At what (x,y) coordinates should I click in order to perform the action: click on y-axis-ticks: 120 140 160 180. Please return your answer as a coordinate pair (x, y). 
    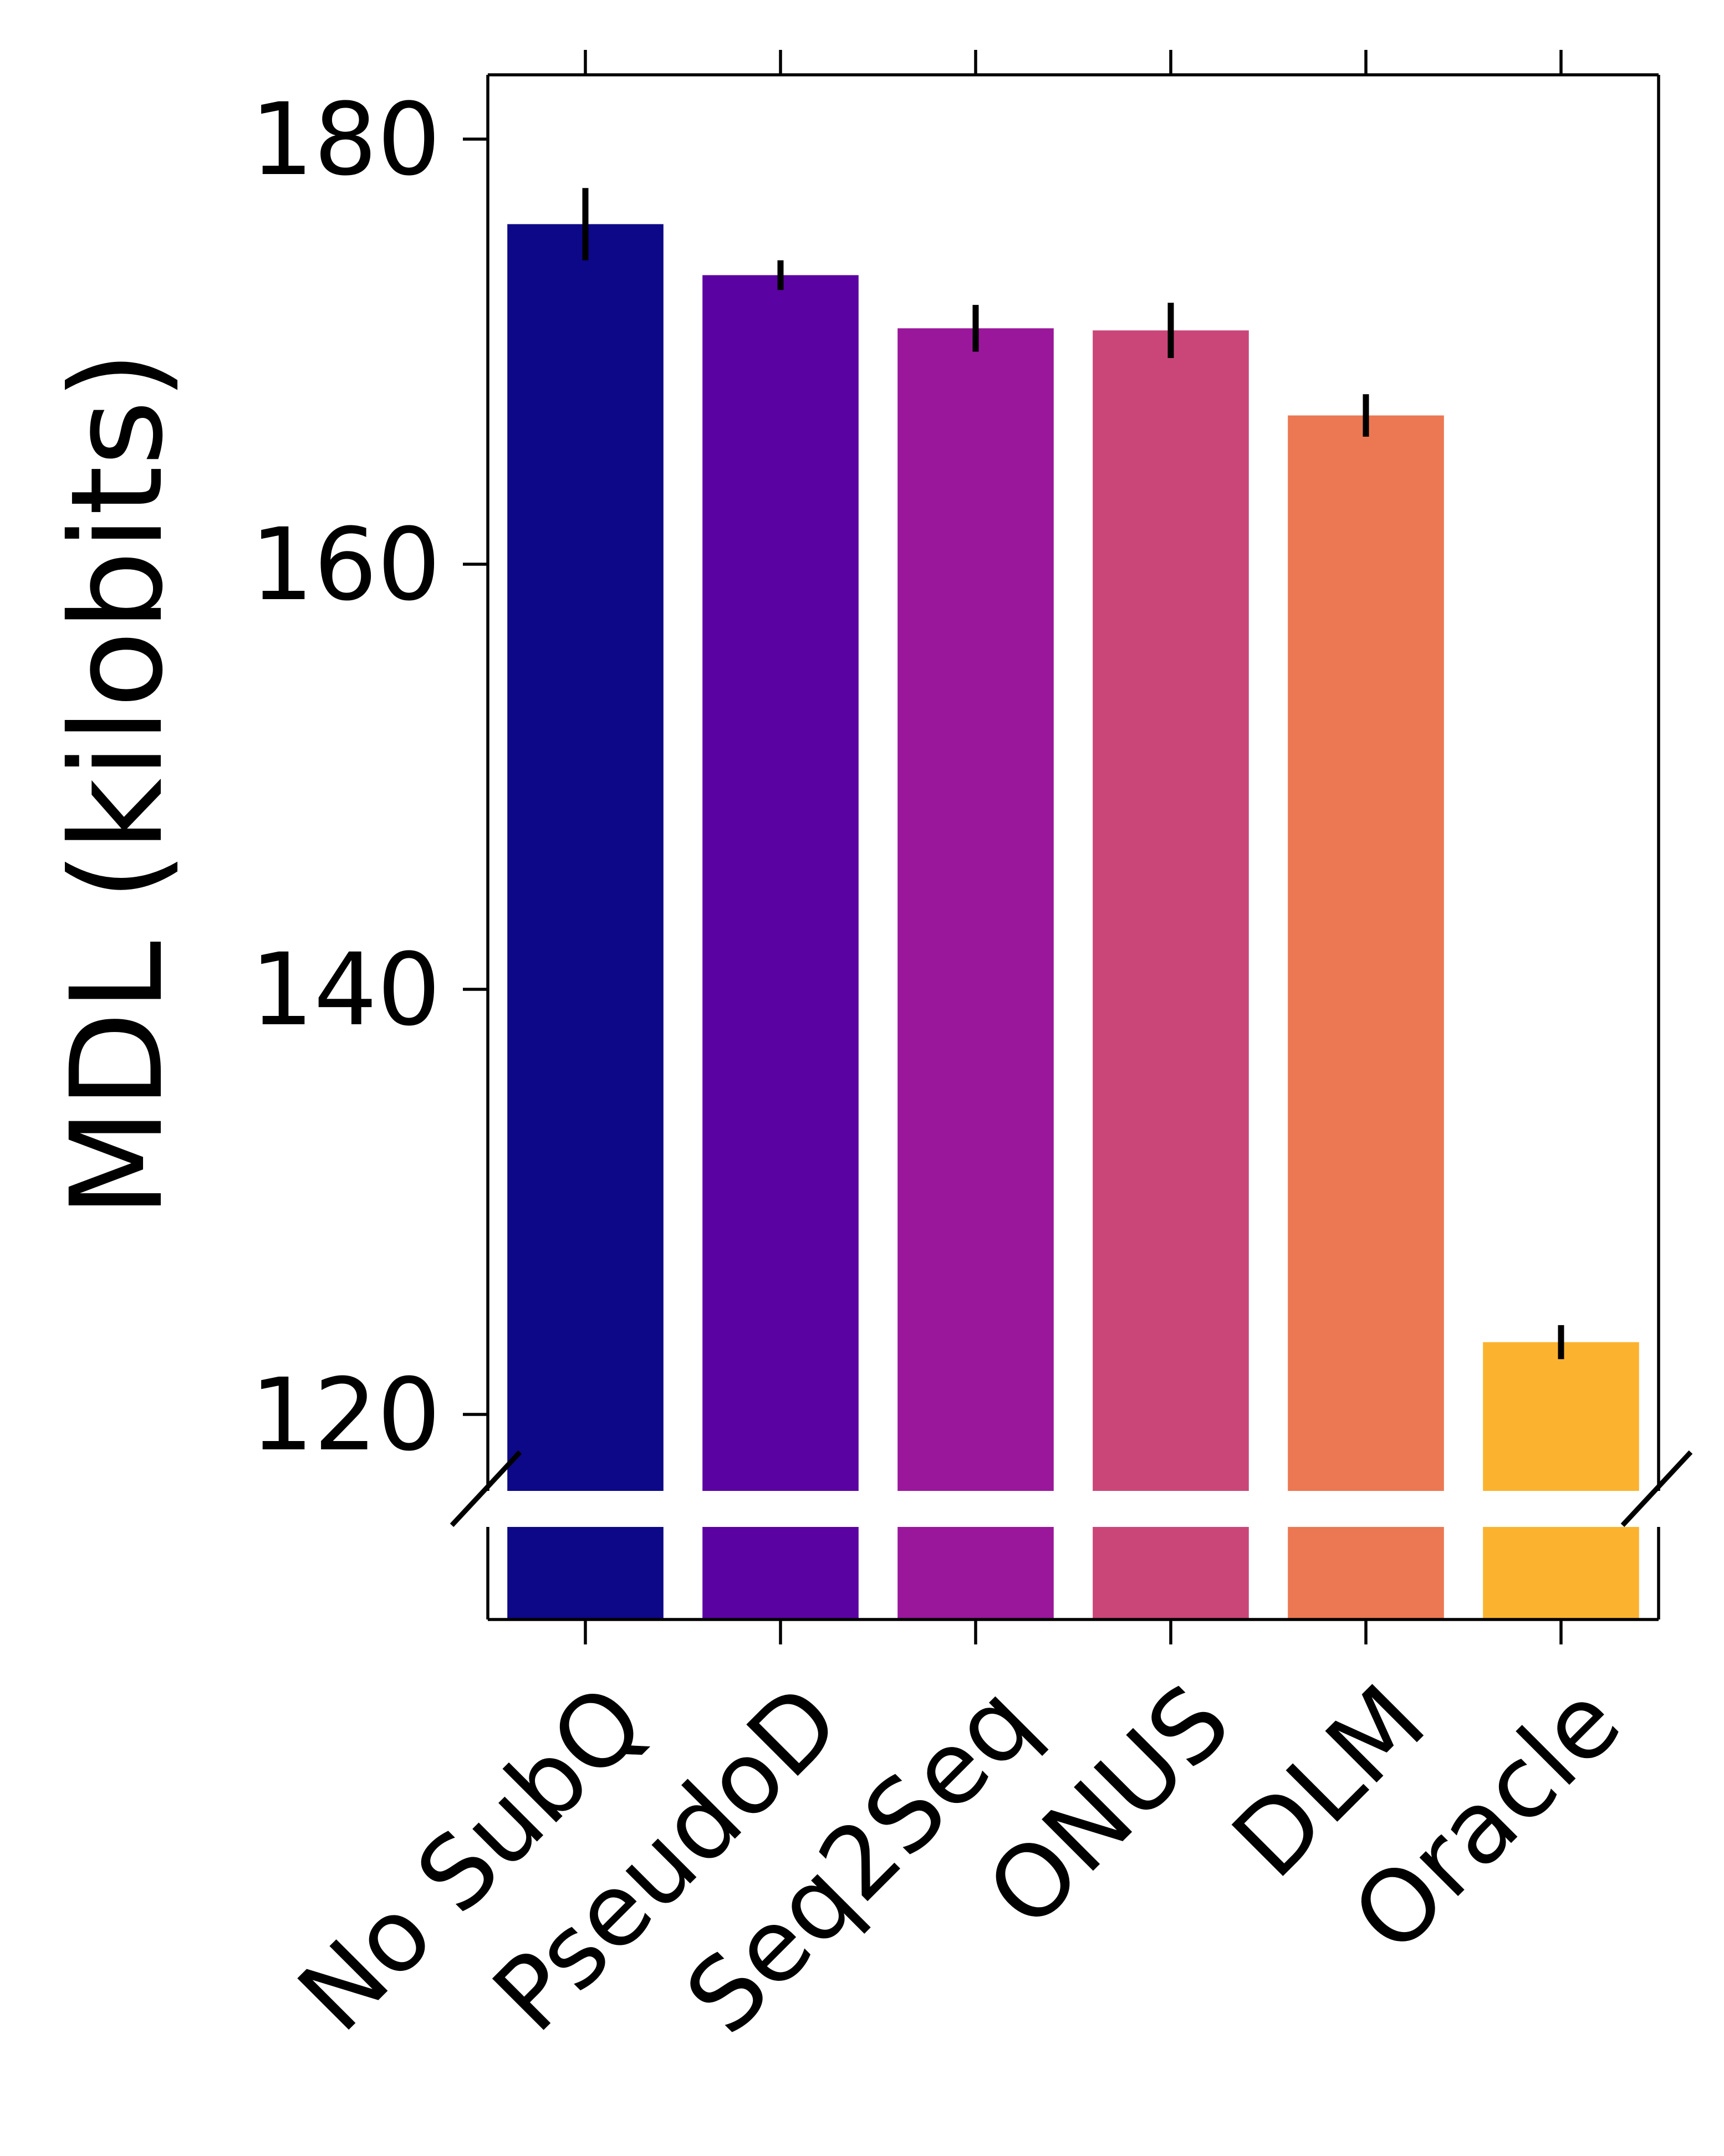
    Looking at the image, I should click on (369, 777).